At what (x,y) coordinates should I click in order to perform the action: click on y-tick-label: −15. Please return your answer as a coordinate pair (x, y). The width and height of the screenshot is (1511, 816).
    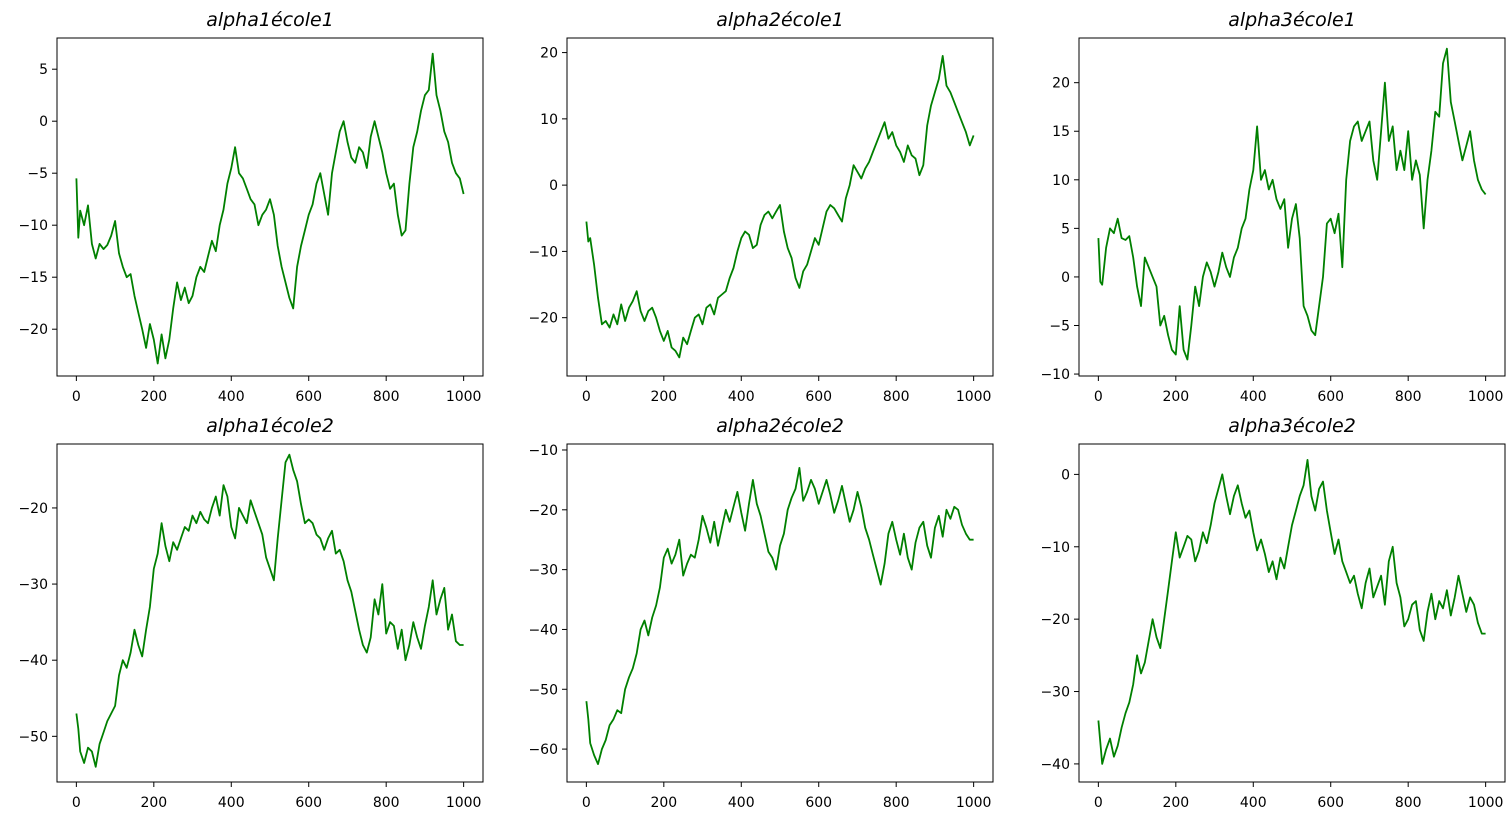
    Looking at the image, I should click on (33, 278).